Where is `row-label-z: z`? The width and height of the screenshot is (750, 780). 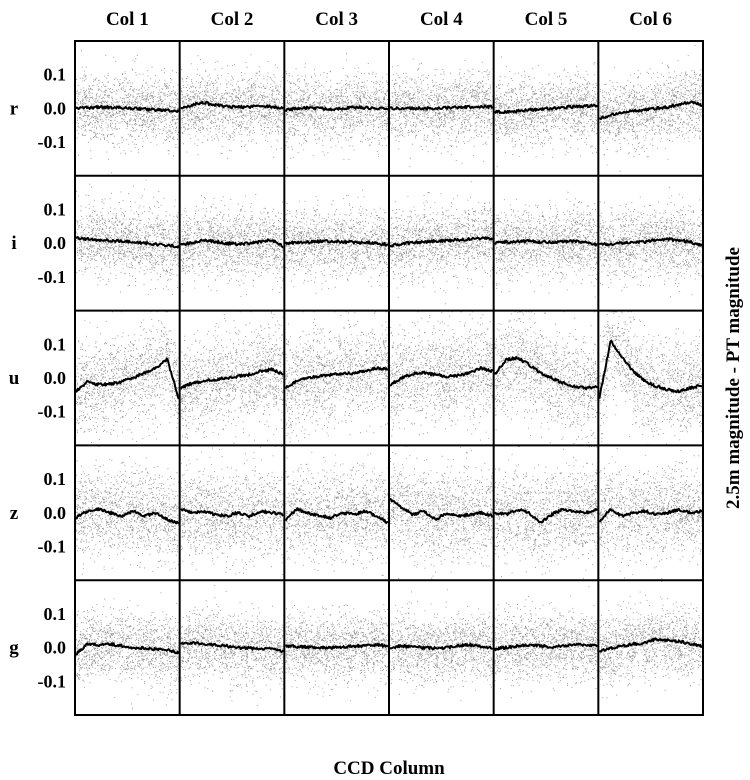 row-label-z: z is located at coordinates (14, 513).